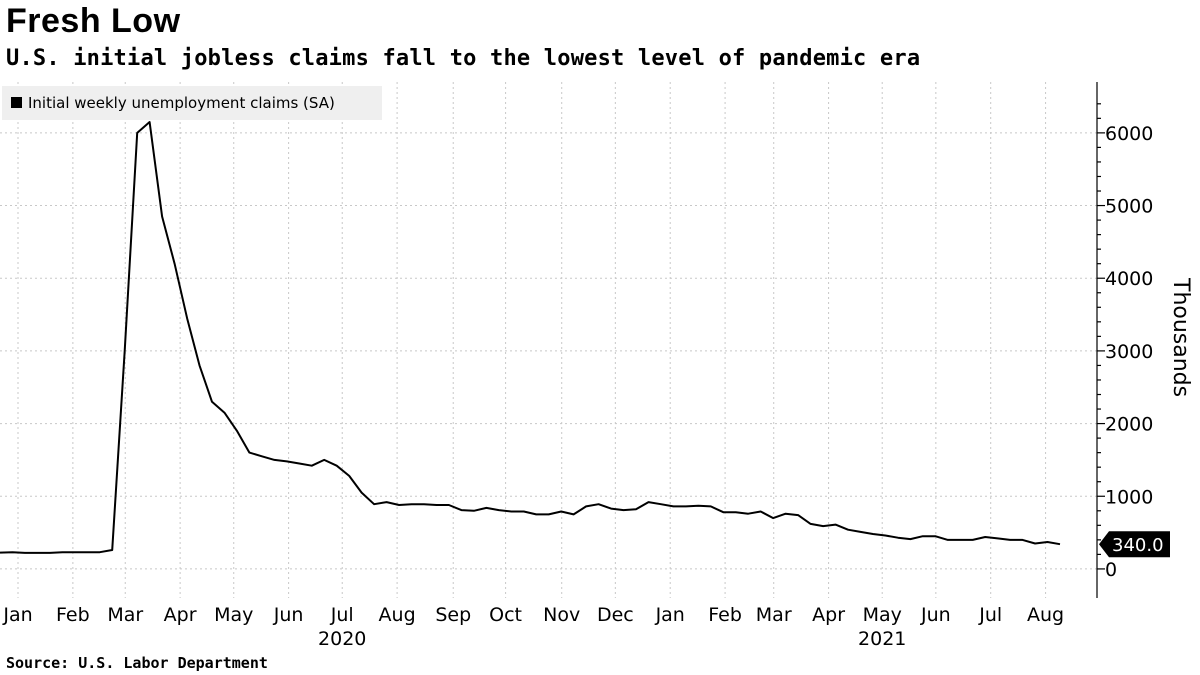  What do you see at coordinates (1124, 340) in the screenshot?
I see `y-axis: 0 1000 2000 3000 4000 5000 6000` at bounding box center [1124, 340].